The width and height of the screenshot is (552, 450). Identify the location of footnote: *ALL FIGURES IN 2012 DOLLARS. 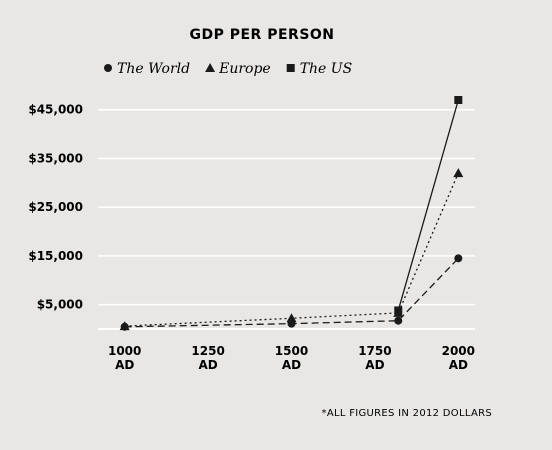
(407, 413).